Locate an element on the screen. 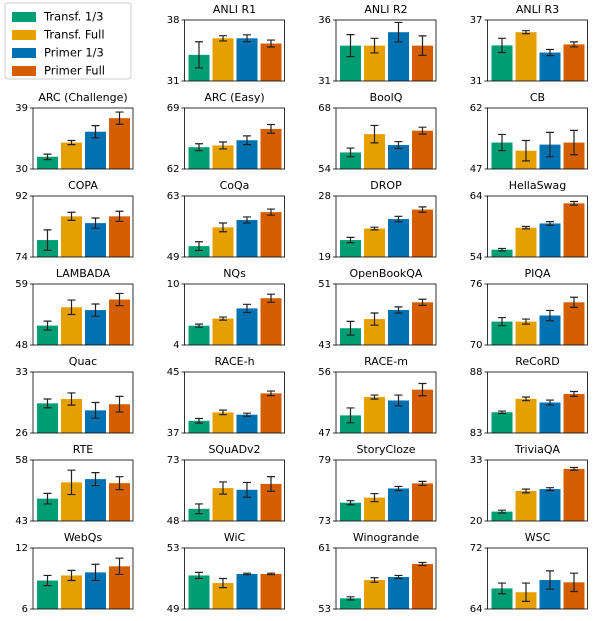 This screenshot has width=606, height=621. y-tick-label: 36 is located at coordinates (324, 20).